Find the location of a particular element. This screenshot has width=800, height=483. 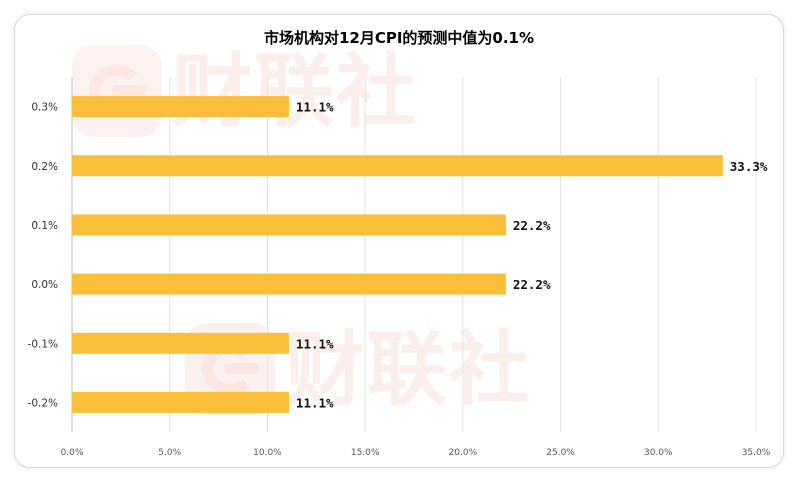

x-tick-label: 10.0% is located at coordinates (267, 453).